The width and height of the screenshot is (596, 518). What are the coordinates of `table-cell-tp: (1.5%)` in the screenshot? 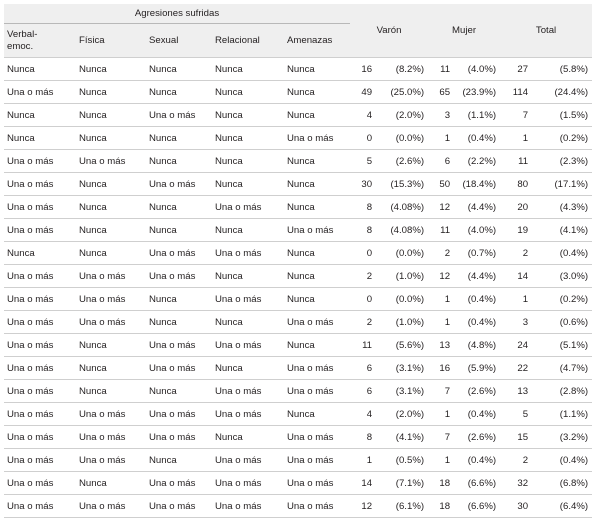 It's located at (562, 115).